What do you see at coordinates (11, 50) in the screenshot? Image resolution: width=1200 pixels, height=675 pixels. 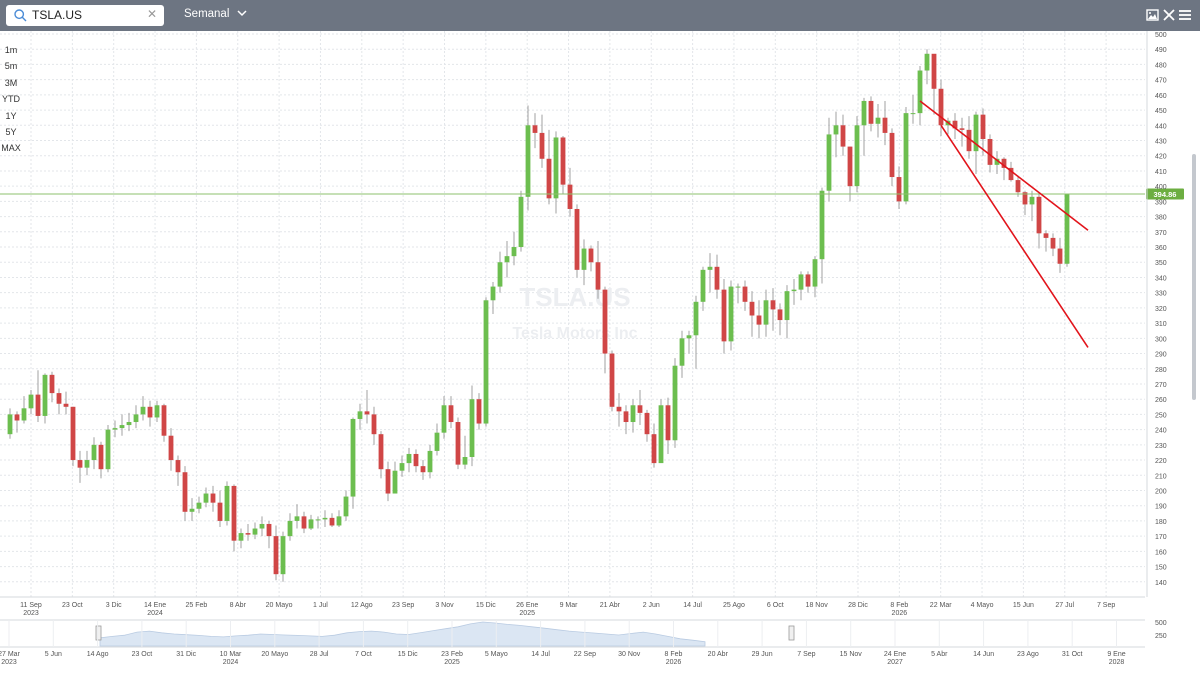 I see `range-1m: 1m` at bounding box center [11, 50].